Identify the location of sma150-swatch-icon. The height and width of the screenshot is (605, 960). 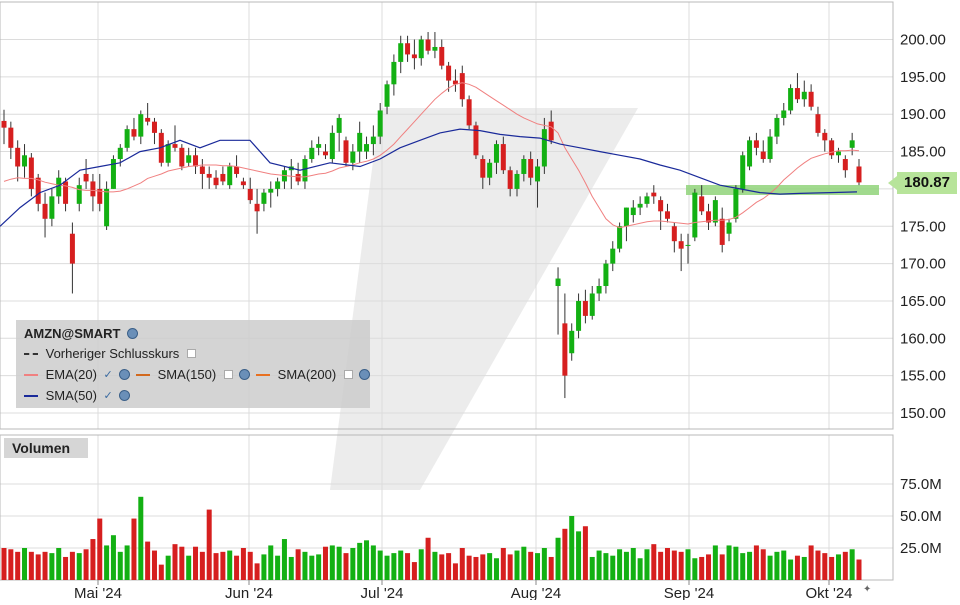
(143, 374).